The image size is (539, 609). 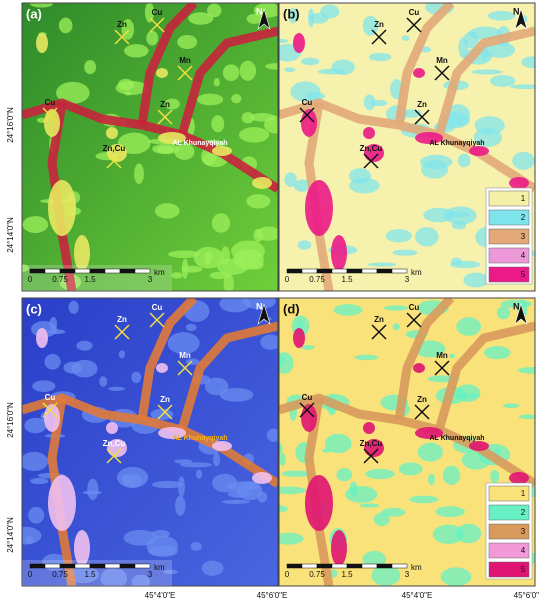 I want to click on scale-label: 1.5, so click(x=347, y=574).